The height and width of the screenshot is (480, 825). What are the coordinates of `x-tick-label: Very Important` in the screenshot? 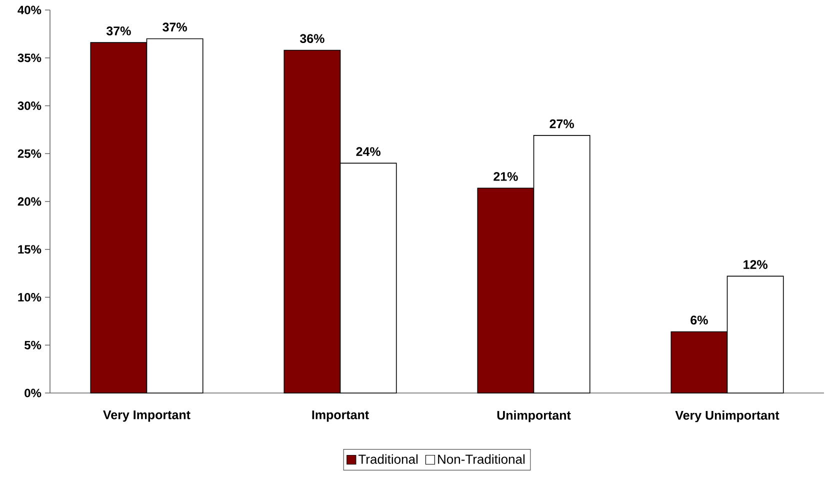 It's located at (146, 416).